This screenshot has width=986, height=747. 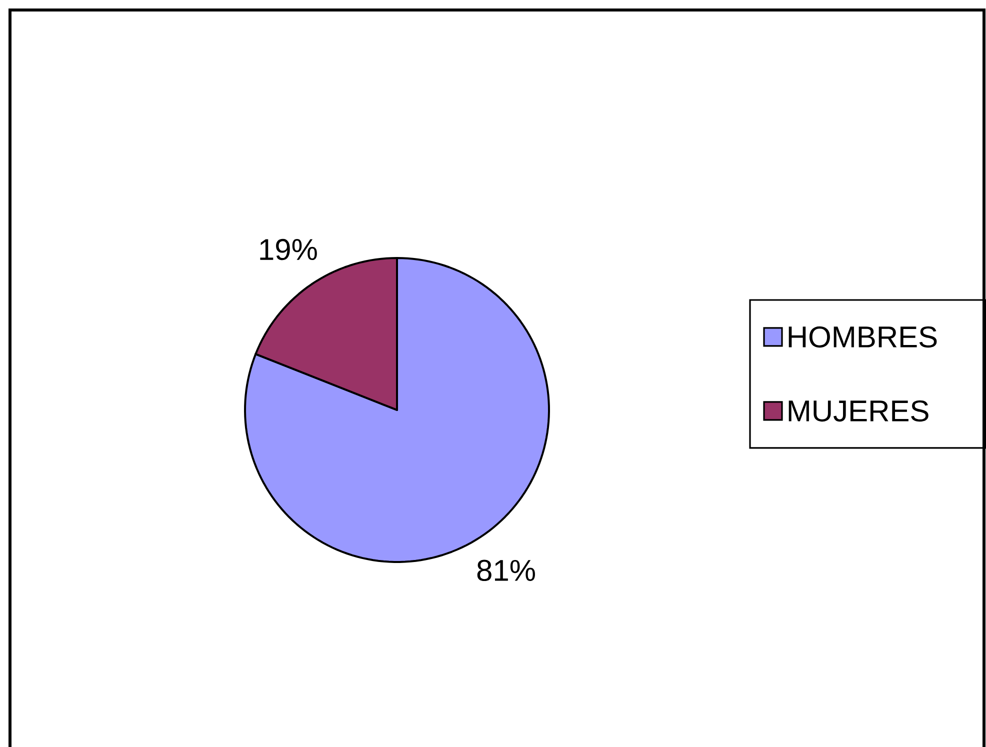 What do you see at coordinates (862, 337) in the screenshot?
I see `legend-label: HOMBRES` at bounding box center [862, 337].